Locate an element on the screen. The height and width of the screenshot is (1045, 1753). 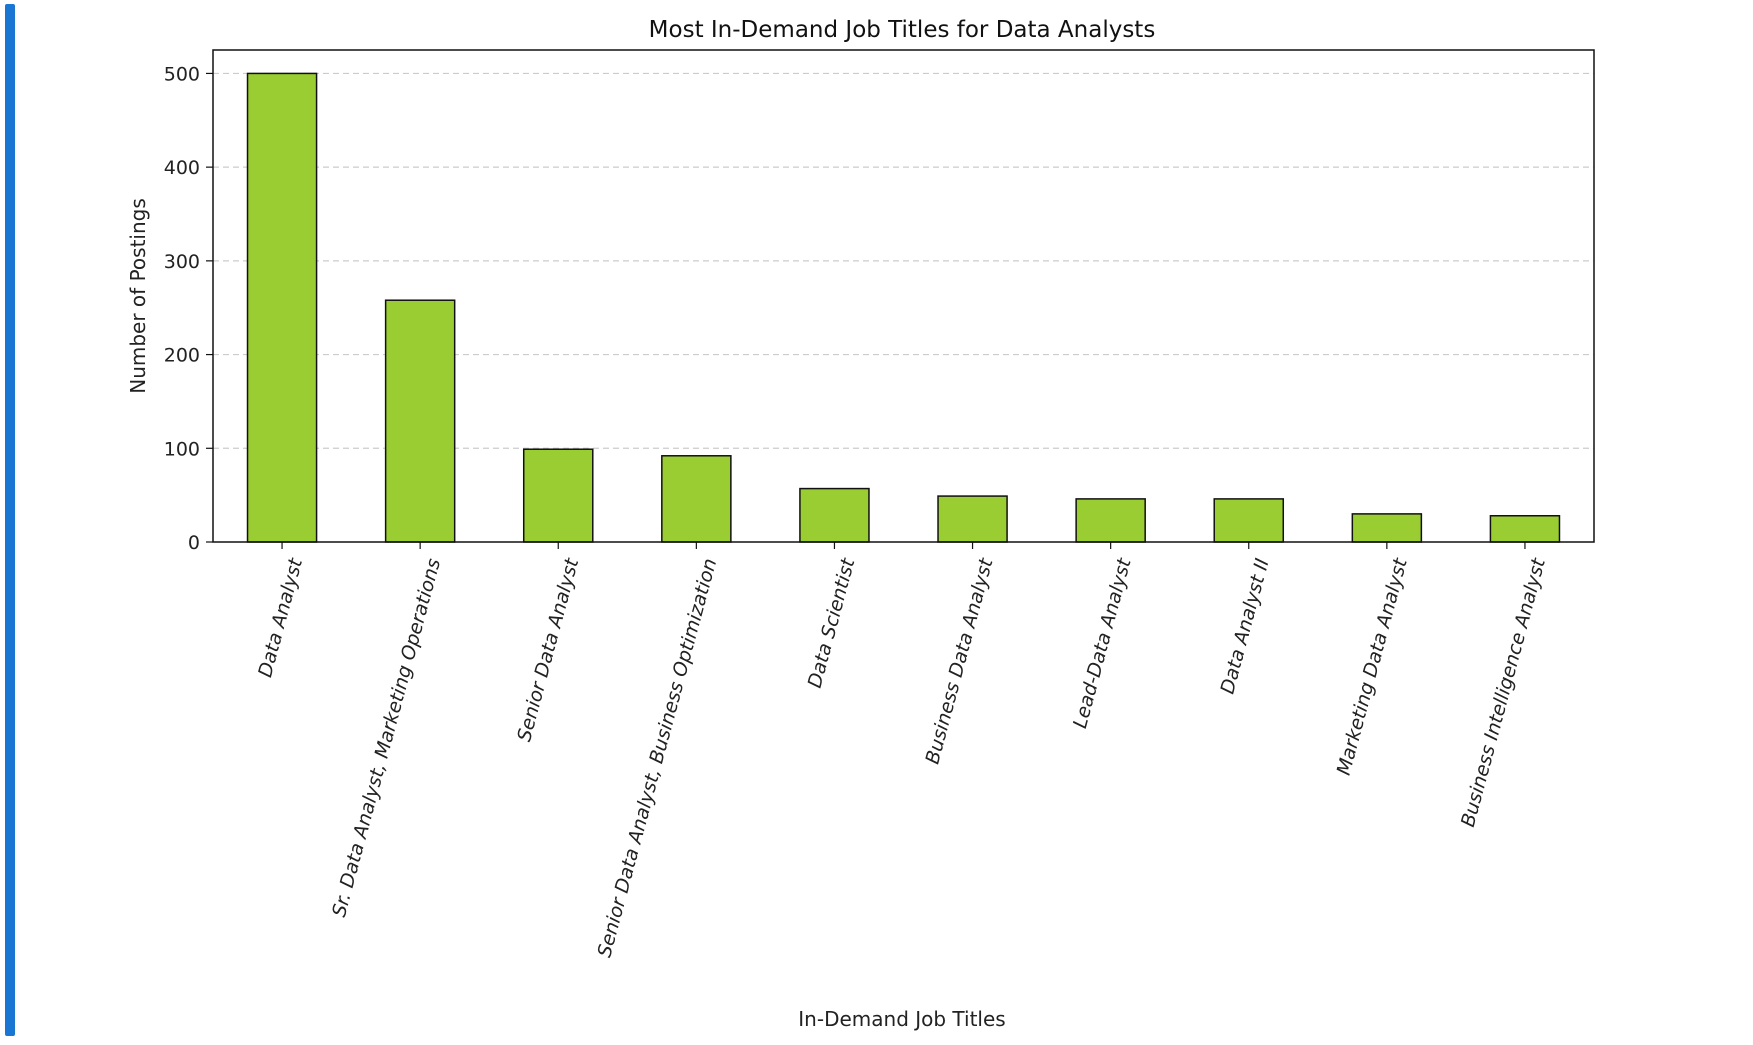
y-tick-label: 0 is located at coordinates (194, 543).